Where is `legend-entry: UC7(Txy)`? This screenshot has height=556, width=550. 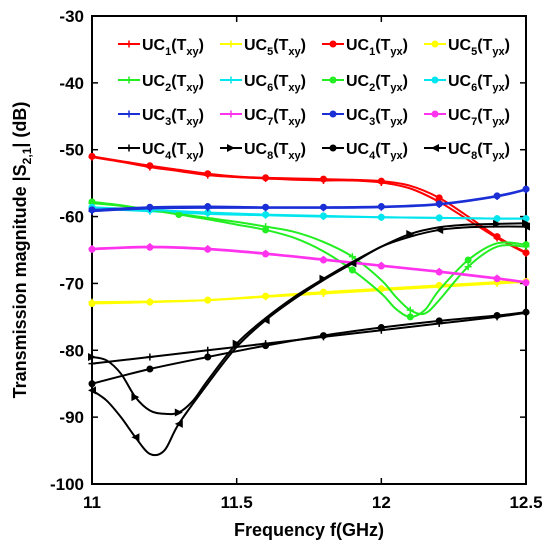
legend-entry: UC7(Txy) is located at coordinates (263, 117).